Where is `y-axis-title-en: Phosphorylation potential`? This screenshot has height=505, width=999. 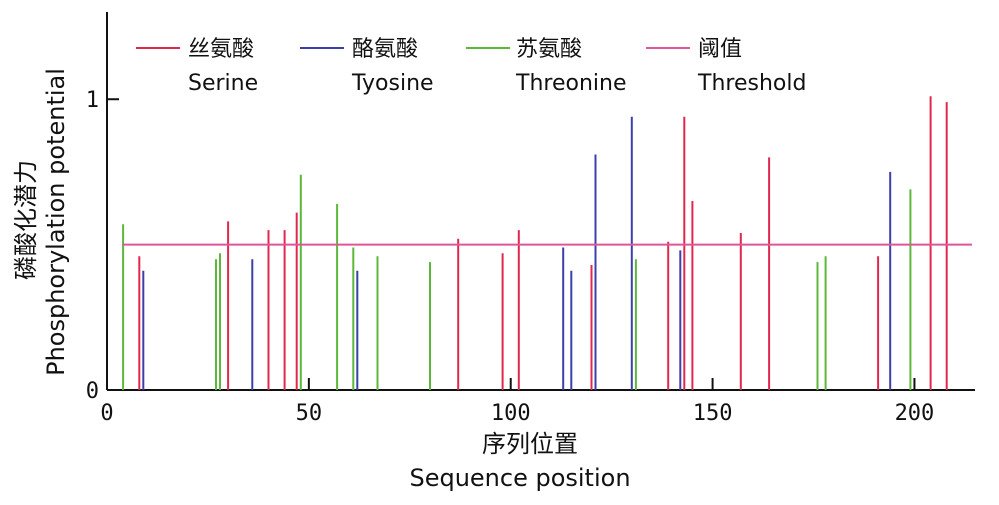
y-axis-title-en: Phosphorylation potential is located at coordinates (56, 222).